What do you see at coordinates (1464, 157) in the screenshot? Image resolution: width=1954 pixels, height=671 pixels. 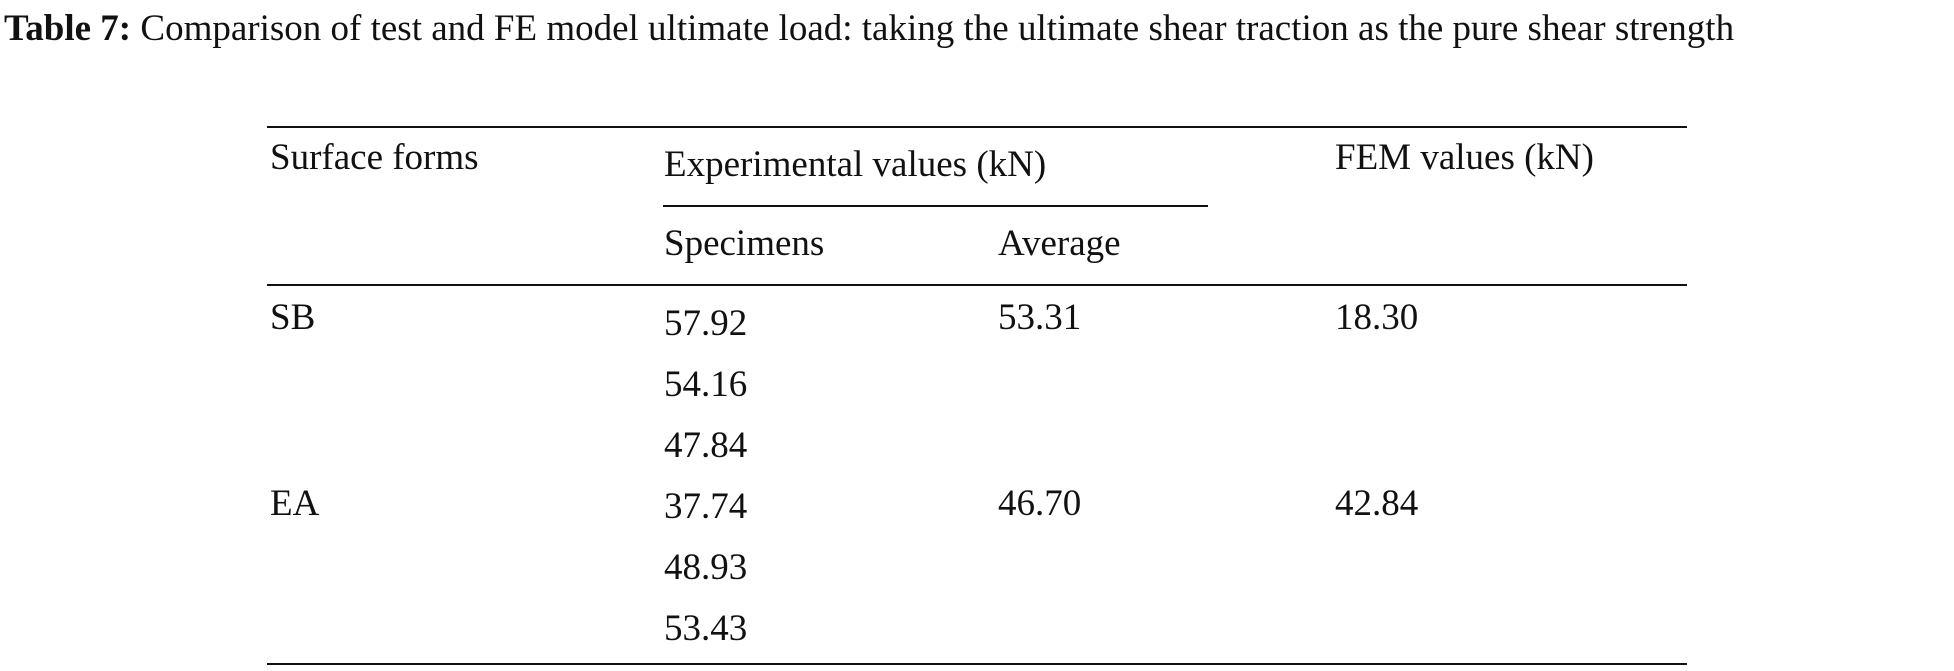 I see `header-fem-values: FEM values (kN)` at bounding box center [1464, 157].